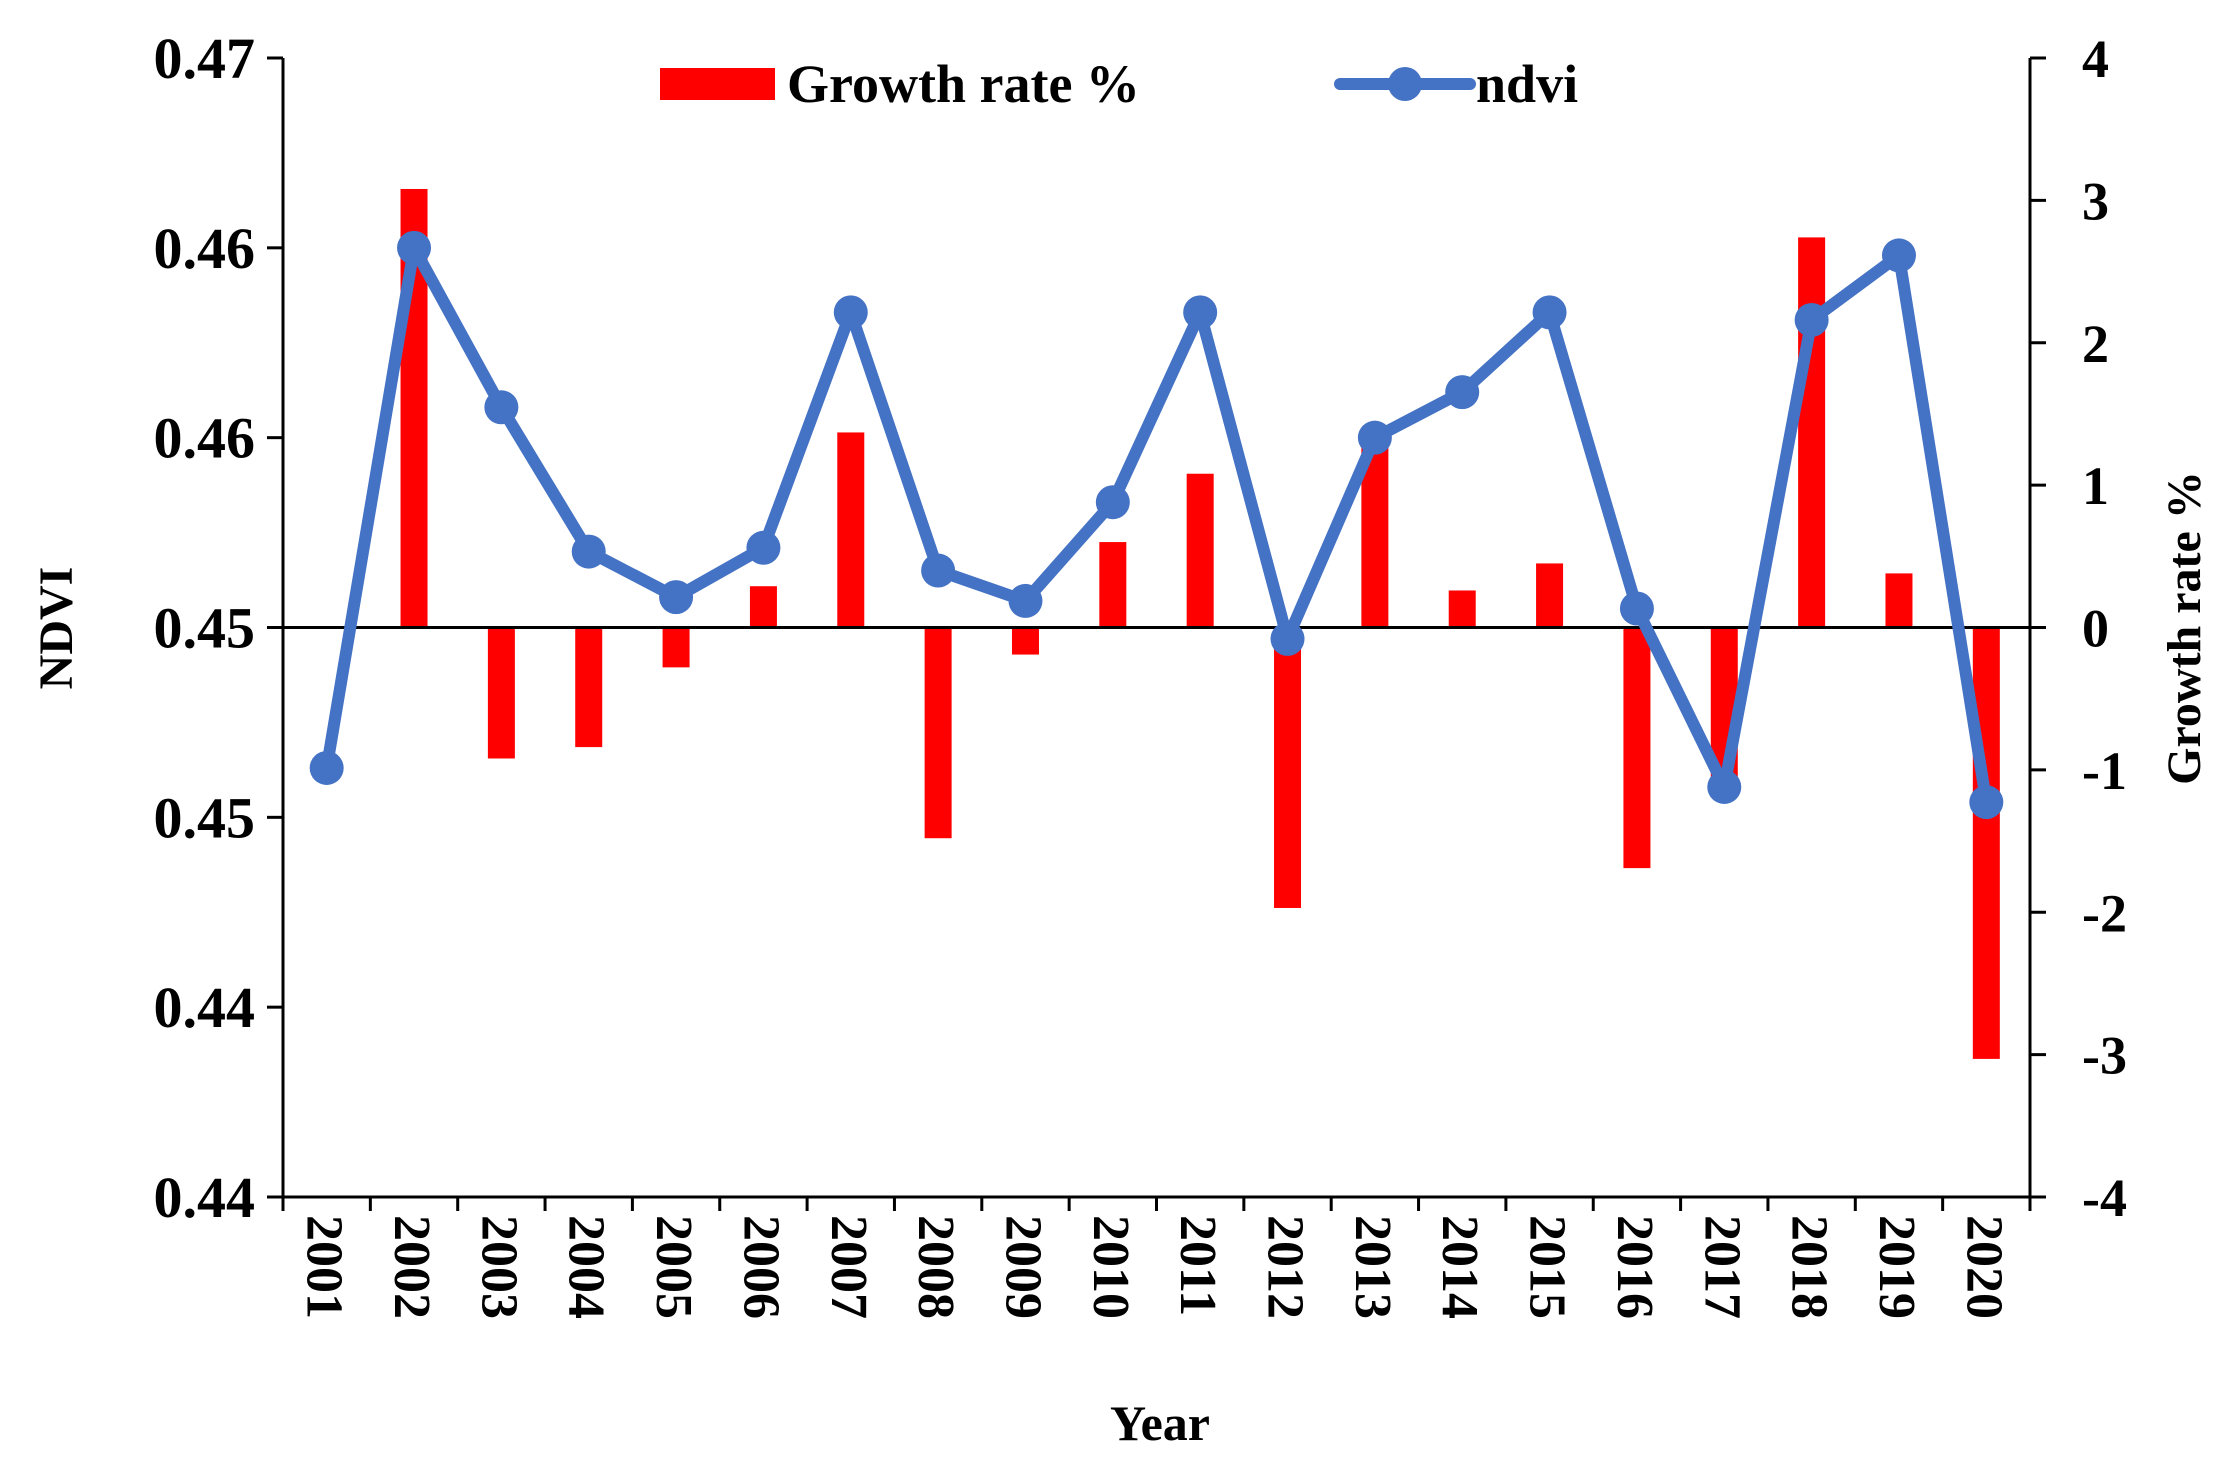 The image size is (2238, 1472). I want to click on ndvi-point-2002, so click(414, 247).